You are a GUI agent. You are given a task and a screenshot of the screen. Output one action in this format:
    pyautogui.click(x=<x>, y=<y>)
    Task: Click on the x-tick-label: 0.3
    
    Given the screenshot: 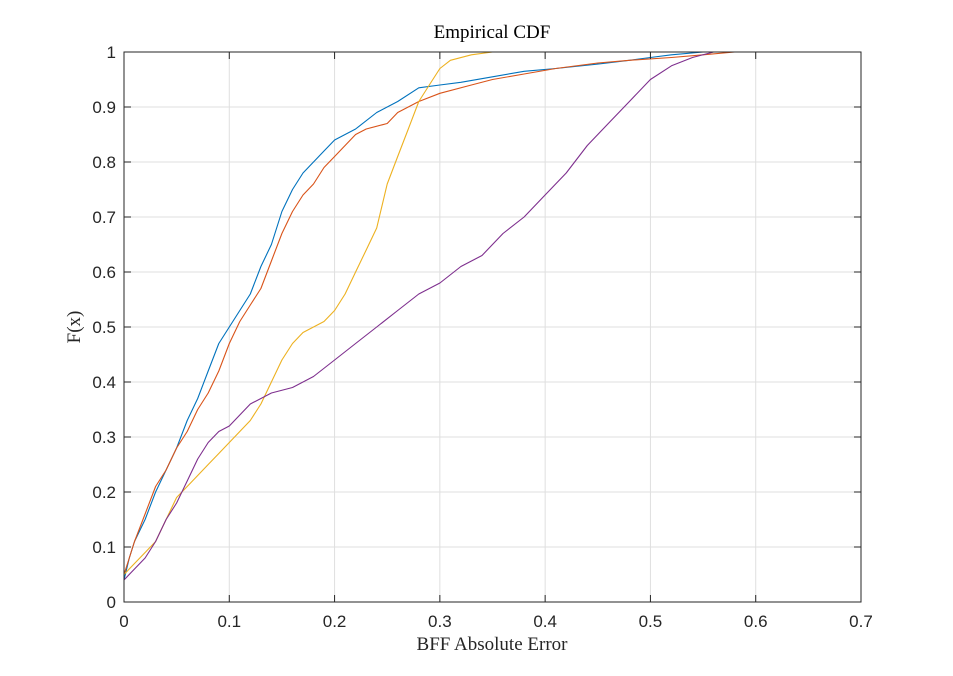 What is the action you would take?
    pyautogui.click(x=440, y=621)
    